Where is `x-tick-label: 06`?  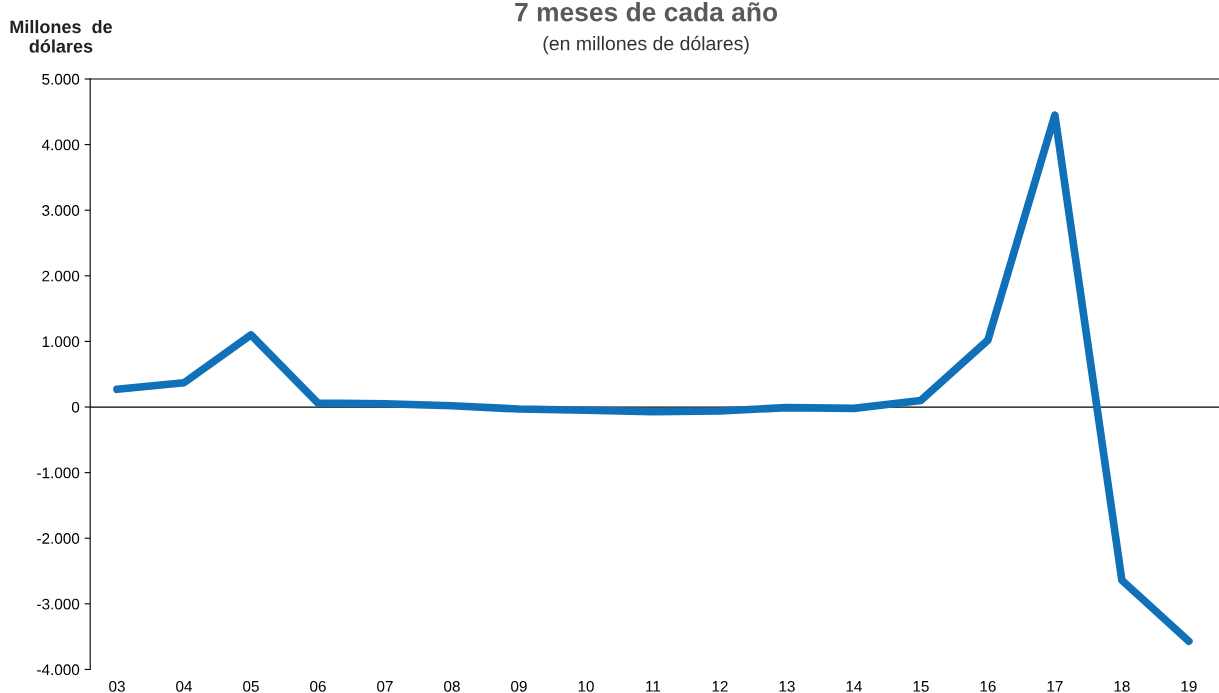 x-tick-label: 06 is located at coordinates (318, 686).